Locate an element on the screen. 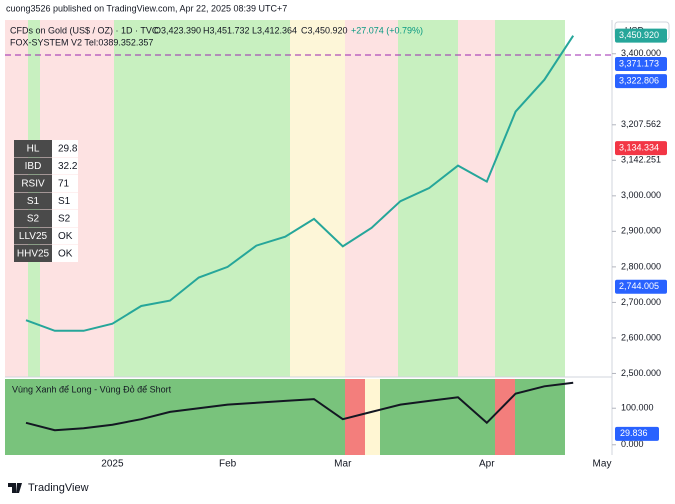 The height and width of the screenshot is (504, 675). table-value: 32.2 is located at coordinates (68, 166).